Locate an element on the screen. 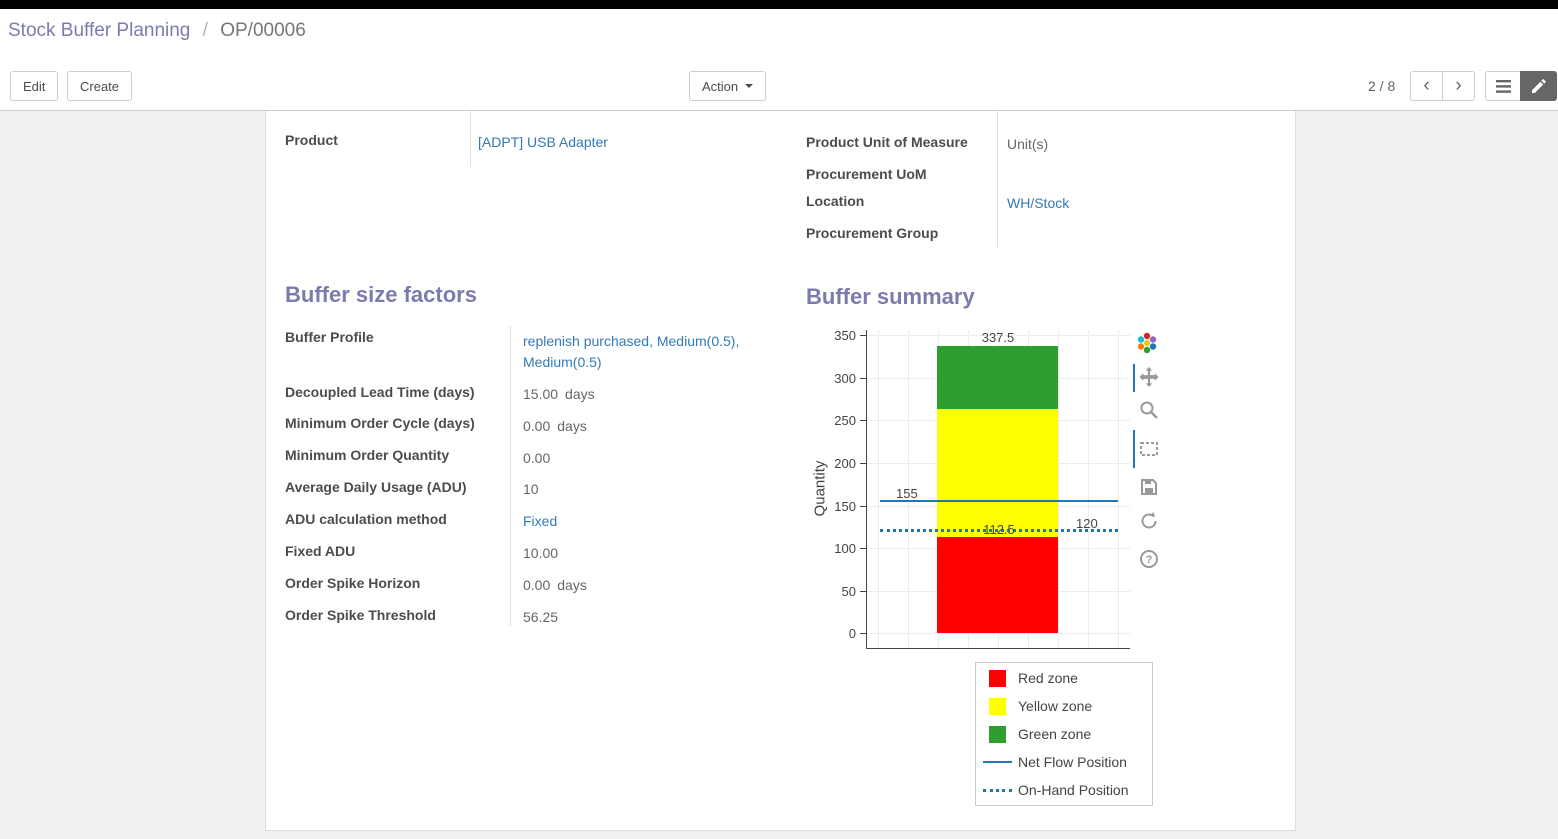 The image size is (1558, 839). procurement-group-field-label: Procurement Group is located at coordinates (872, 233).